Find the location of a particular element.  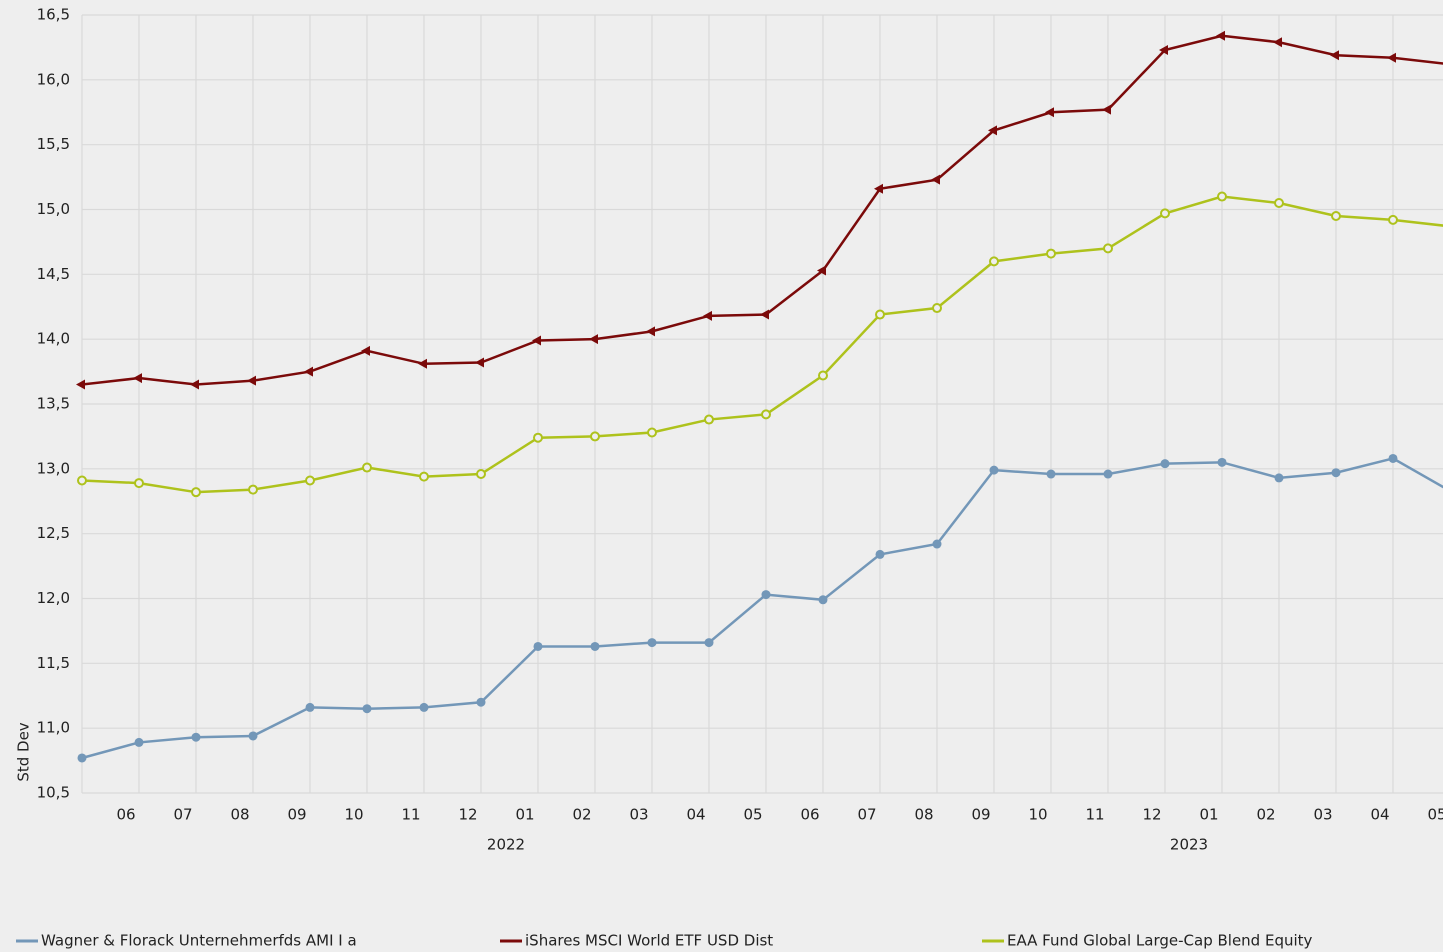

y-tick-label: 14,0 is located at coordinates (53, 339).